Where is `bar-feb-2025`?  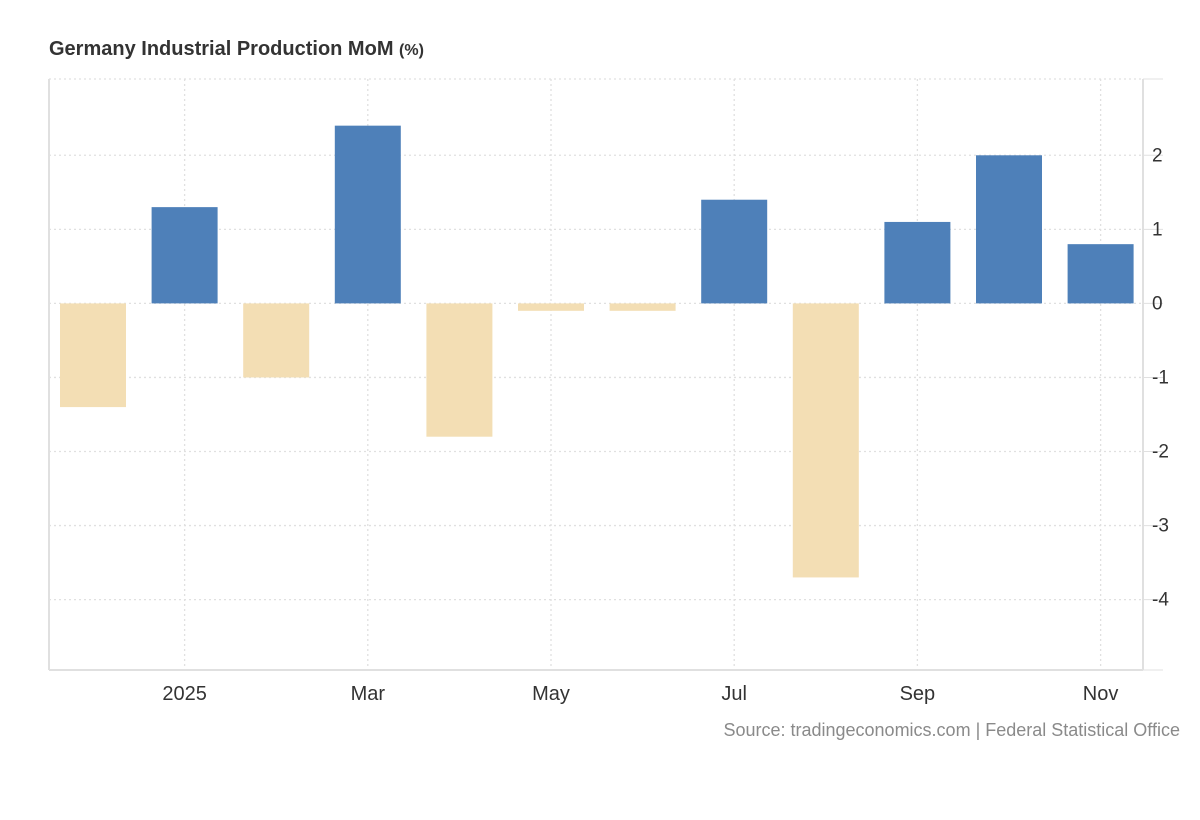 bar-feb-2025 is located at coordinates (276, 340).